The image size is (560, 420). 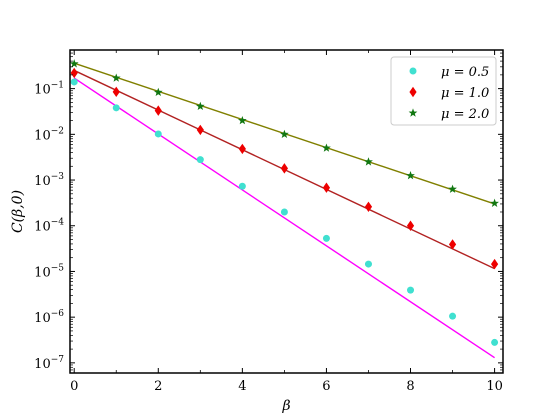 What do you see at coordinates (49, 89) in the screenshot?
I see `y-tick-label: 10⁻¹` at bounding box center [49, 89].